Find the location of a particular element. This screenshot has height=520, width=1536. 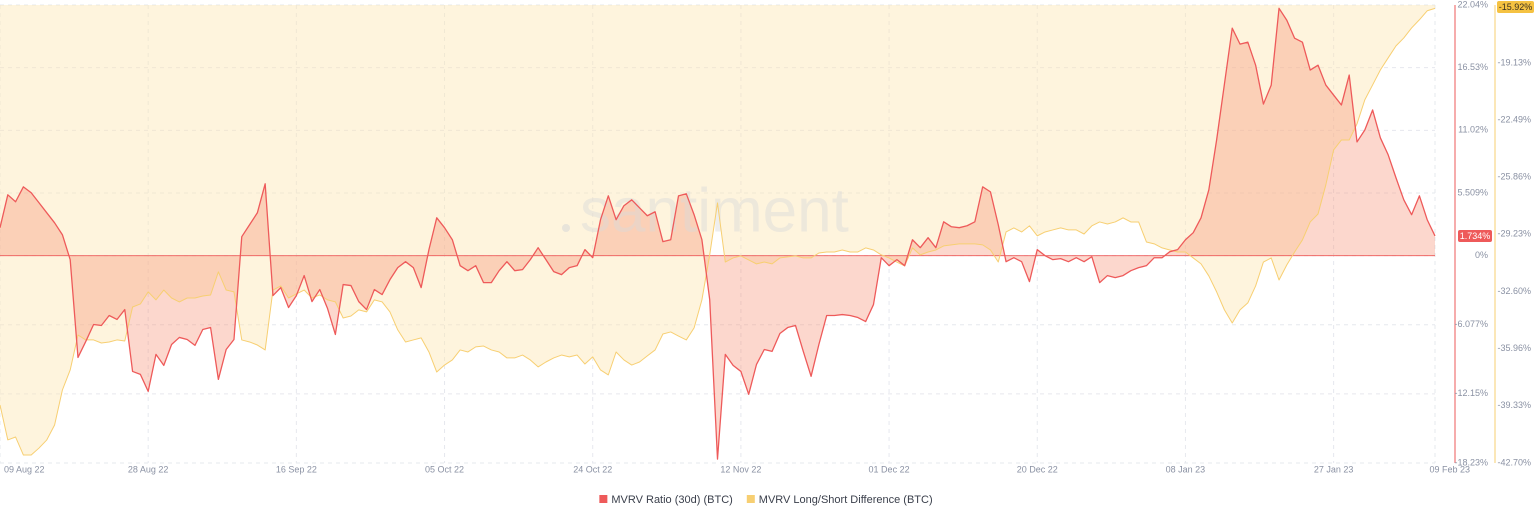

y-tick-label: -18.23% is located at coordinates (1471, 462).